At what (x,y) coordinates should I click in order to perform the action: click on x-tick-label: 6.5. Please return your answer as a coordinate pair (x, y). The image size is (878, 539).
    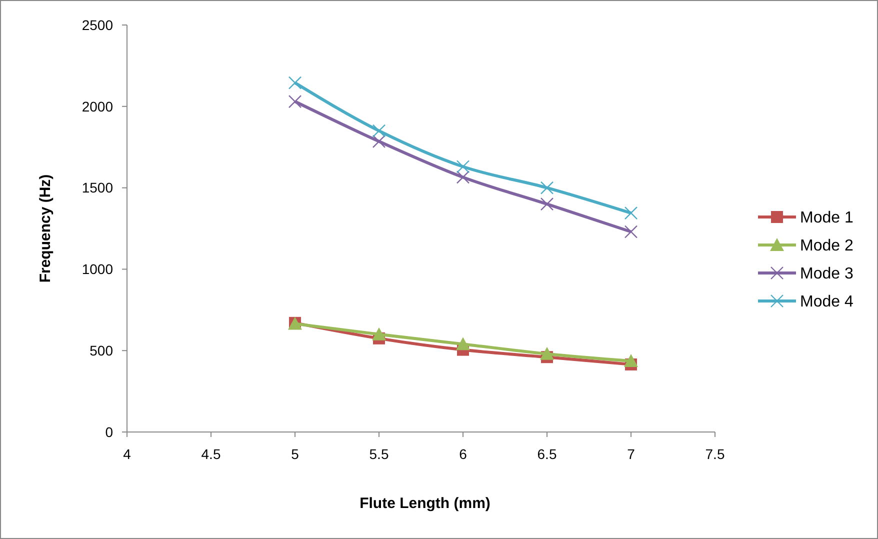
    Looking at the image, I should click on (547, 454).